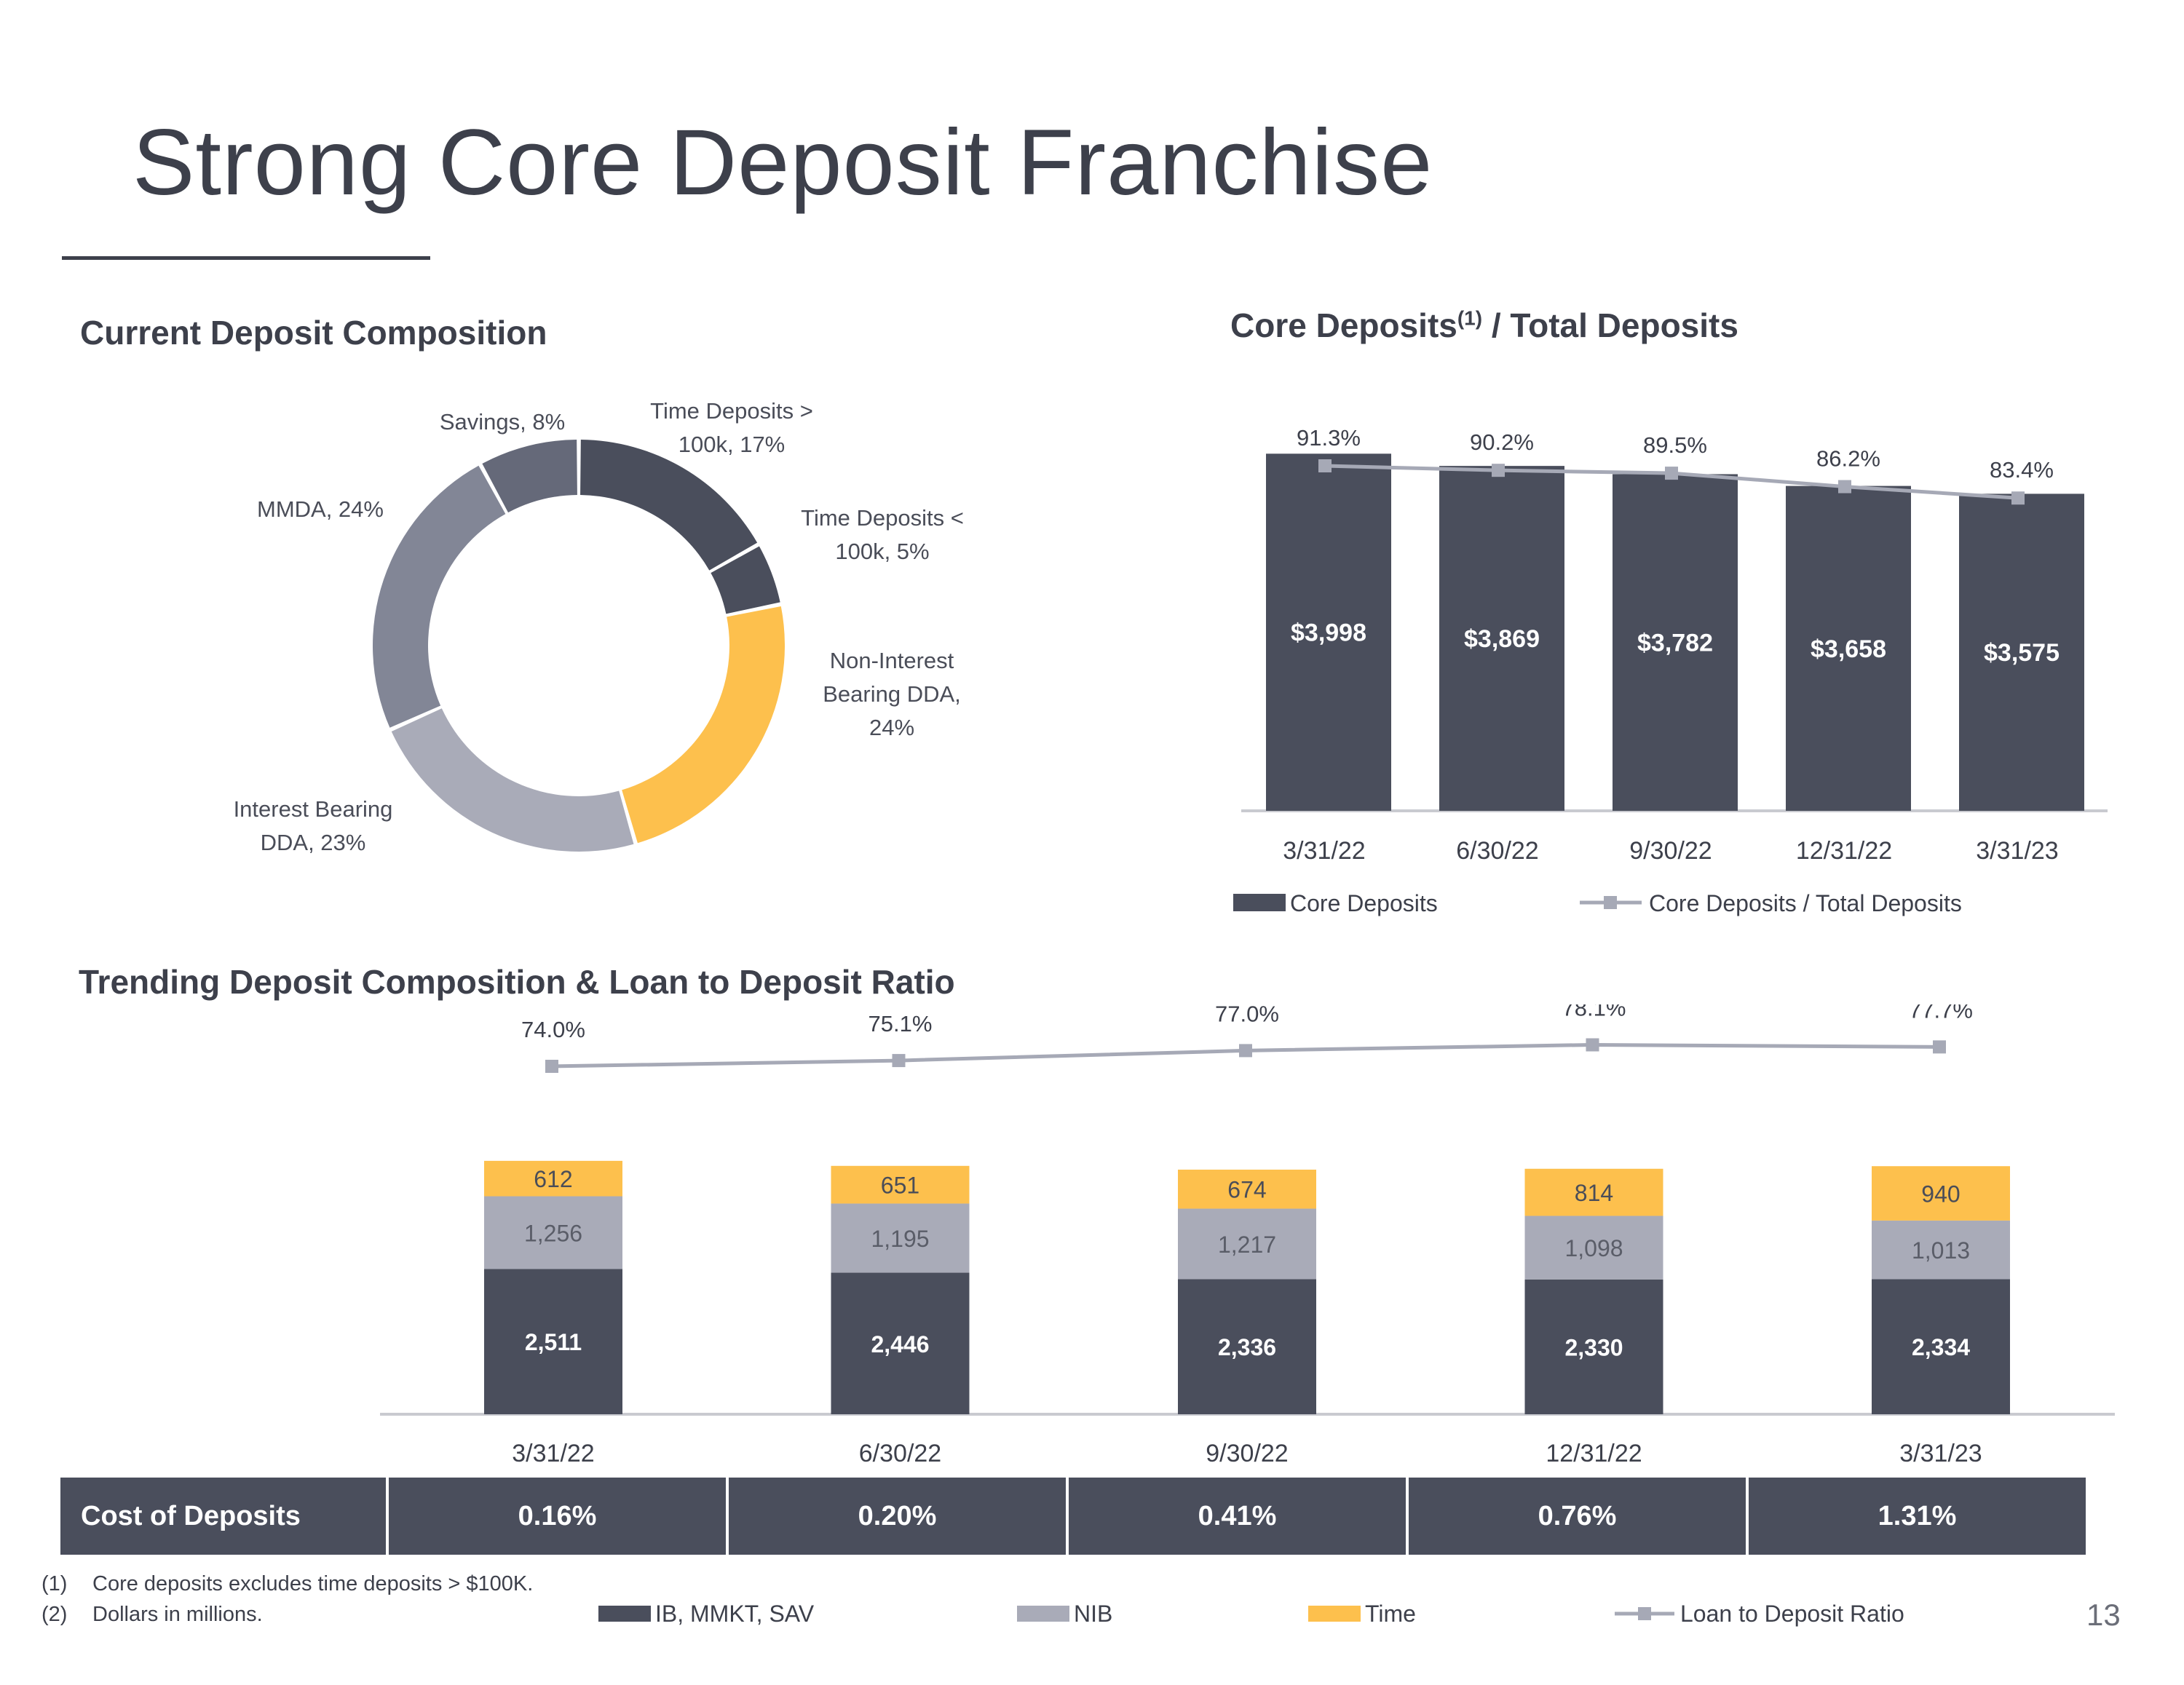 This screenshot has width=2184, height=1685. Describe the element at coordinates (1324, 851) in the screenshot. I see `core-x-tick: 3/31/22` at that location.